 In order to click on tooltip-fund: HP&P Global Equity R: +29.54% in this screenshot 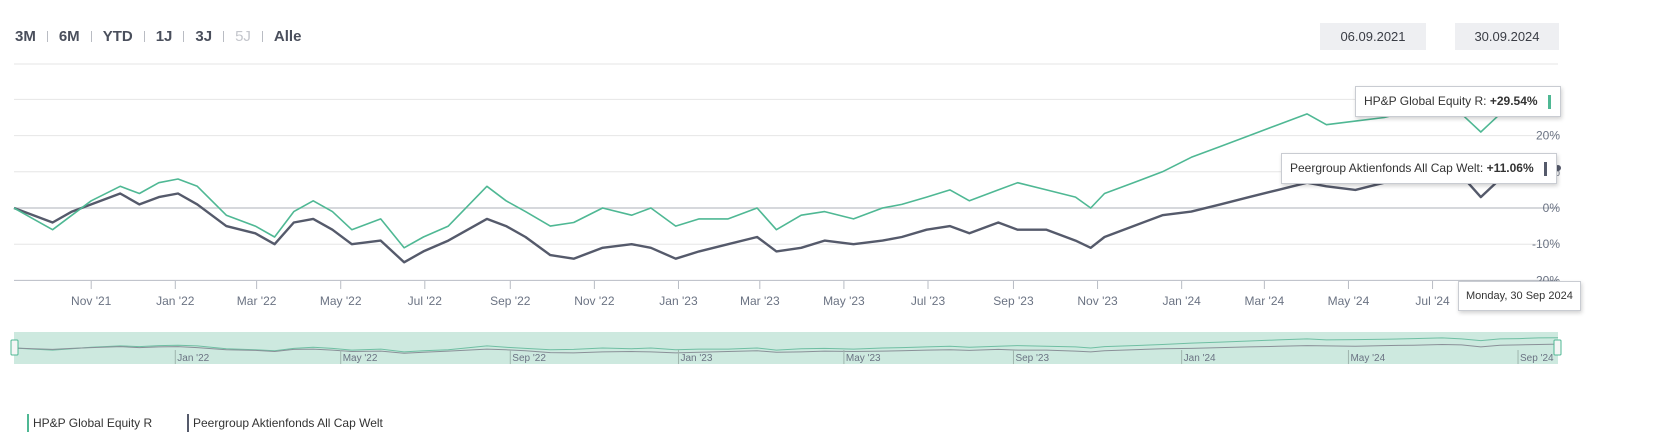, I will do `click(1458, 101)`.